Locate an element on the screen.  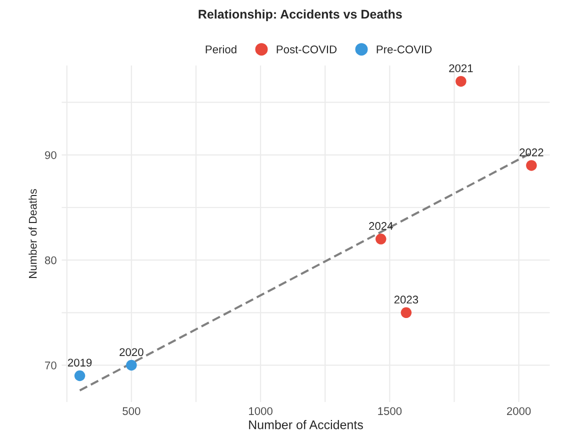
legend-title: Period is located at coordinates (221, 49).